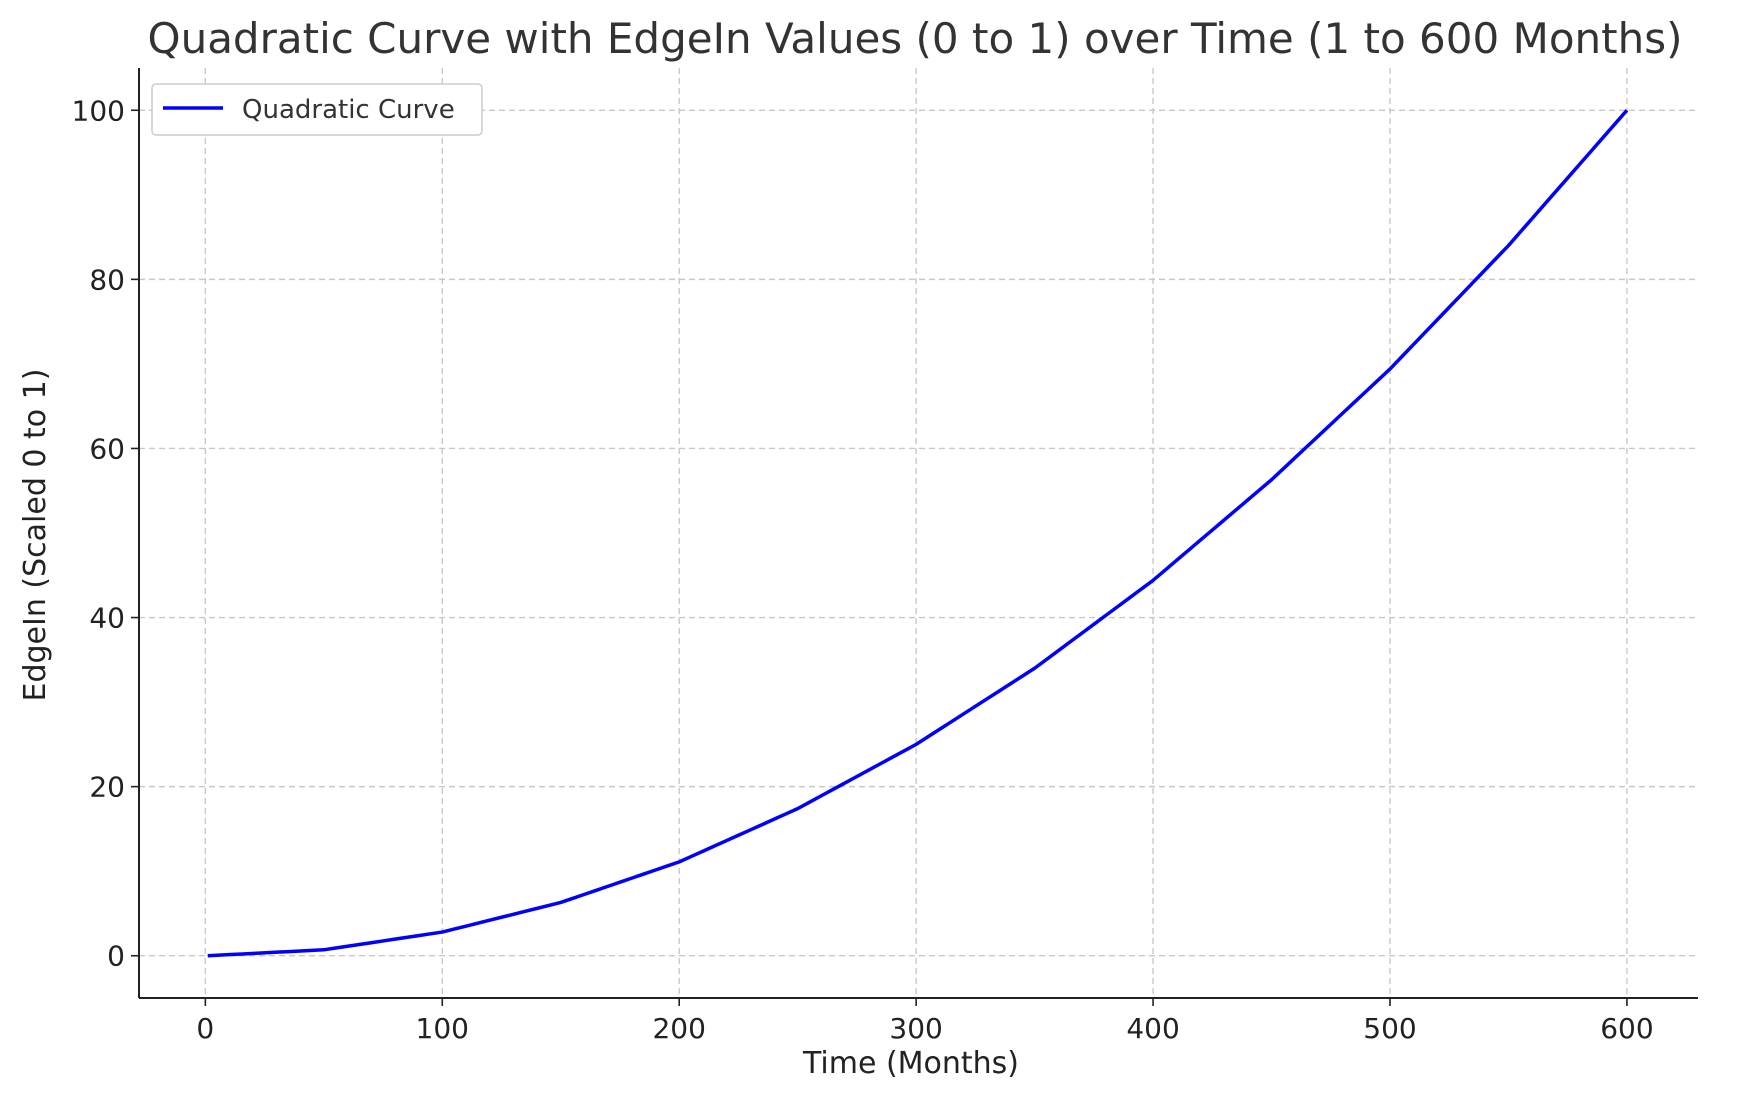  I want to click on x-tick-label: 600, so click(1626, 1028).